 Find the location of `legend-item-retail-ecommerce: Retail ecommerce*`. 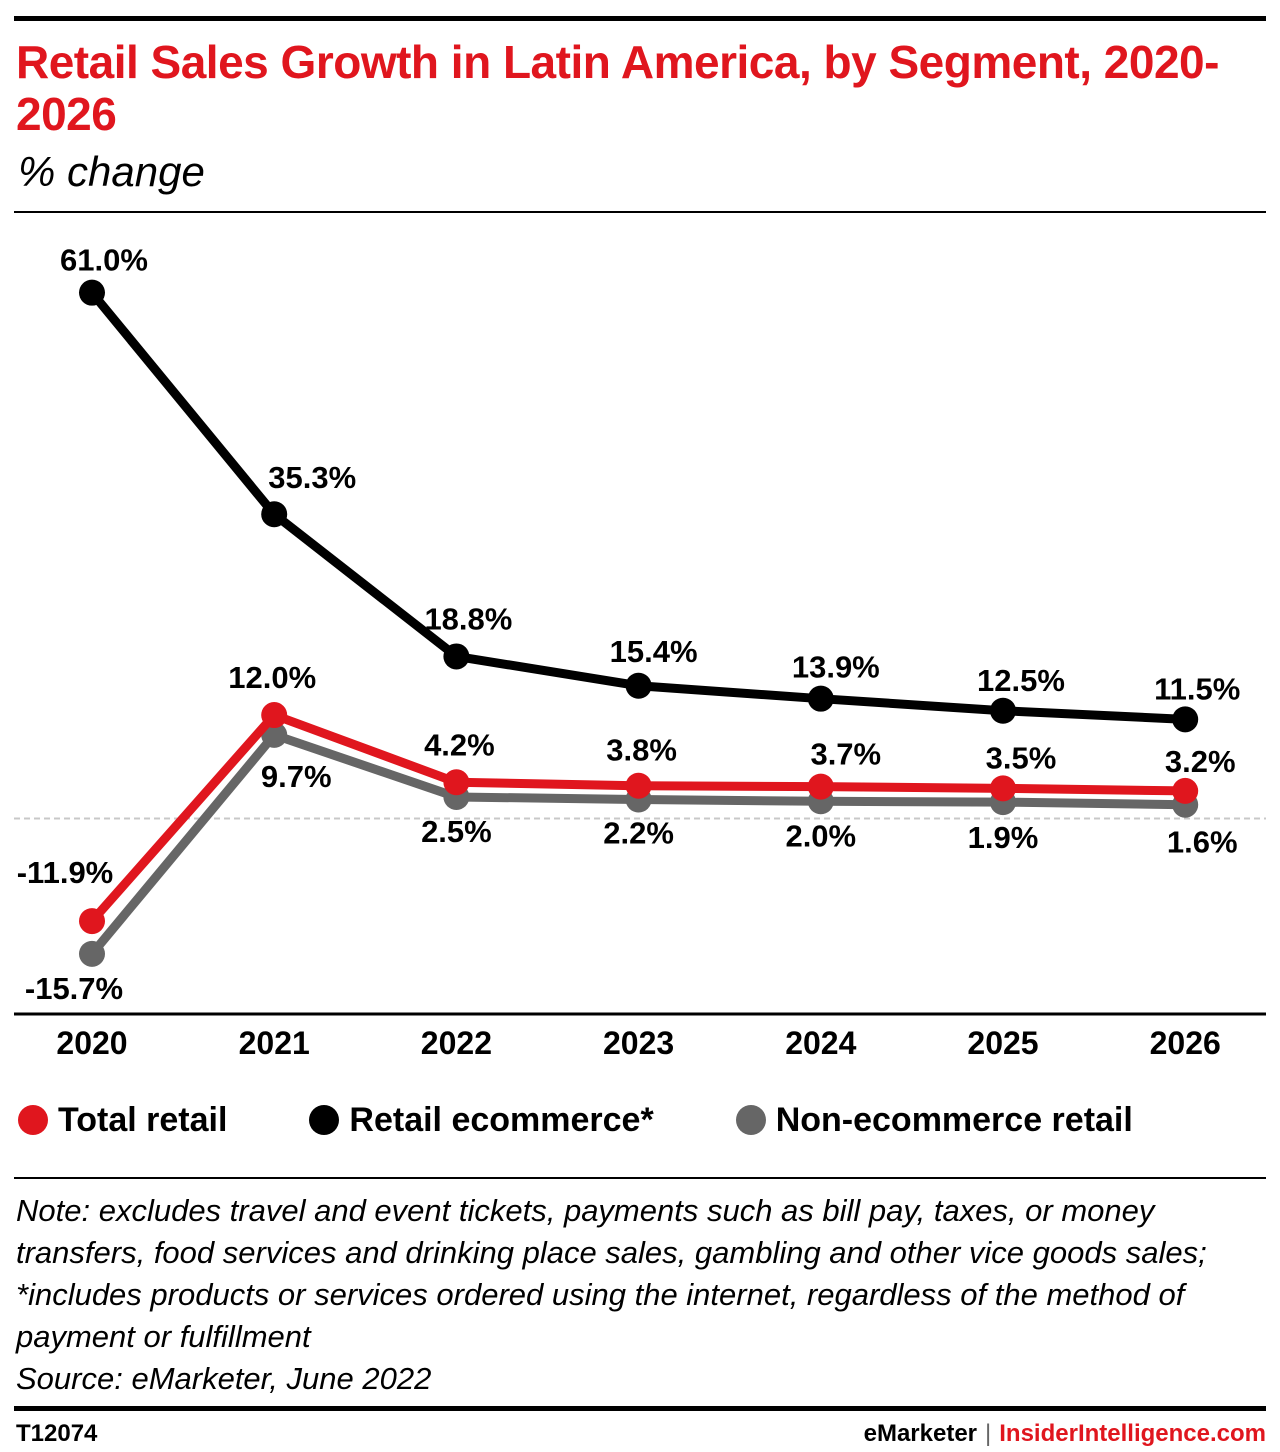

legend-item-retail-ecommerce: Retail ecommerce* is located at coordinates (481, 1120).